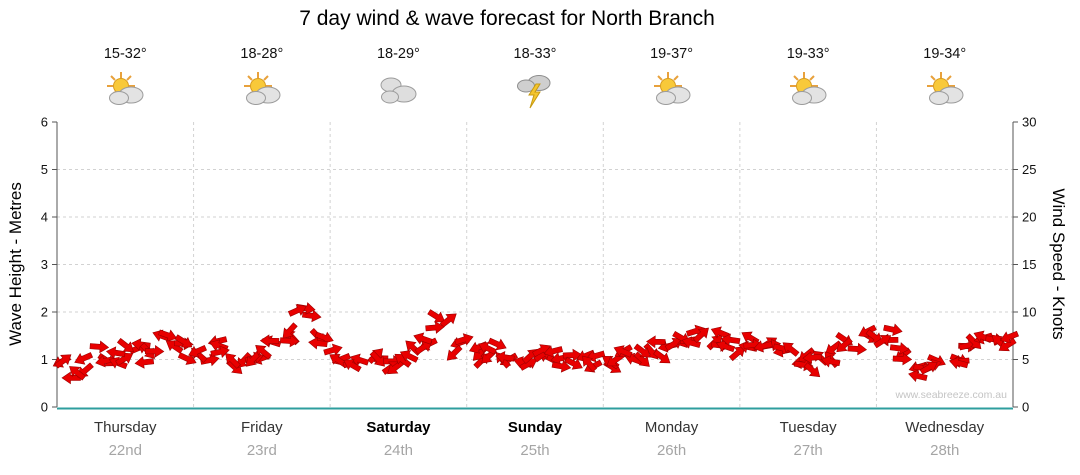  What do you see at coordinates (44, 122) in the screenshot?
I see `left-tick-label: 6` at bounding box center [44, 122].